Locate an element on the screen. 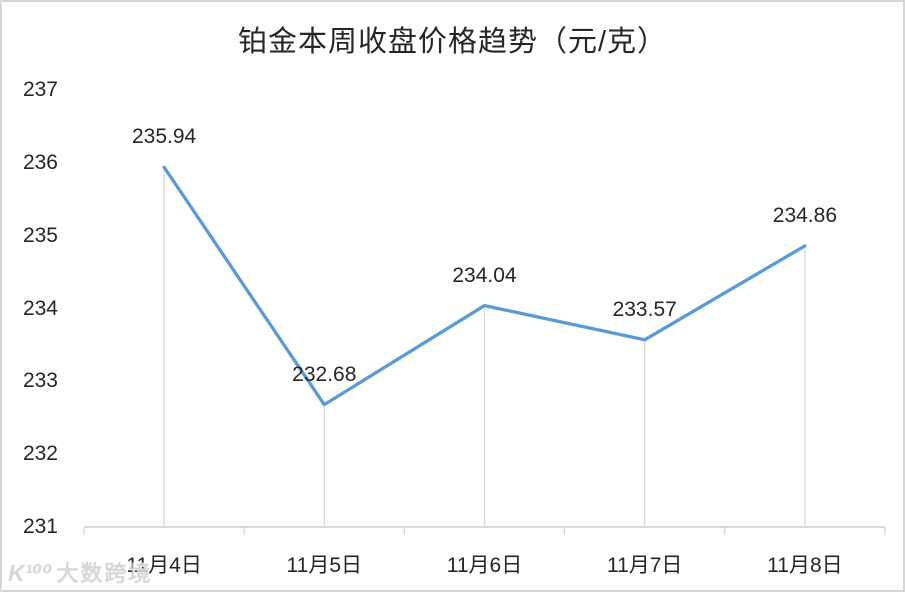  y-axis-tick-label: 237 is located at coordinates (40, 89).